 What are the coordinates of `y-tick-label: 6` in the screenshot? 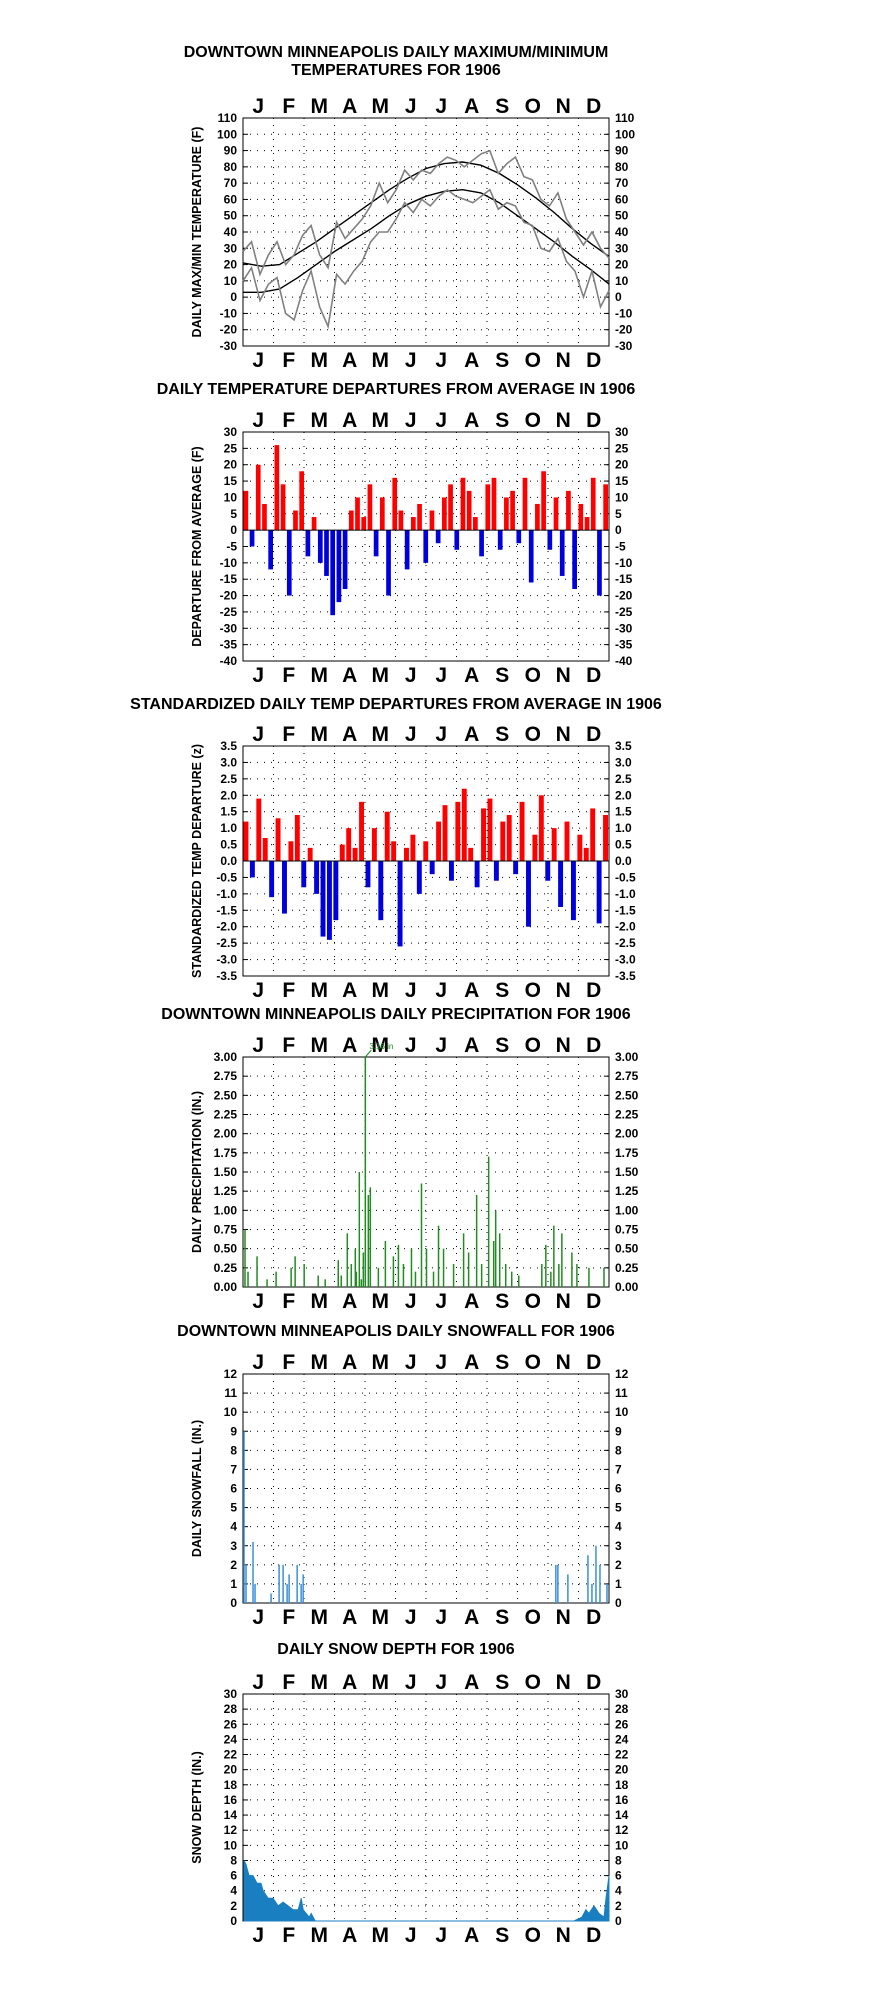 It's located at (233, 1876).